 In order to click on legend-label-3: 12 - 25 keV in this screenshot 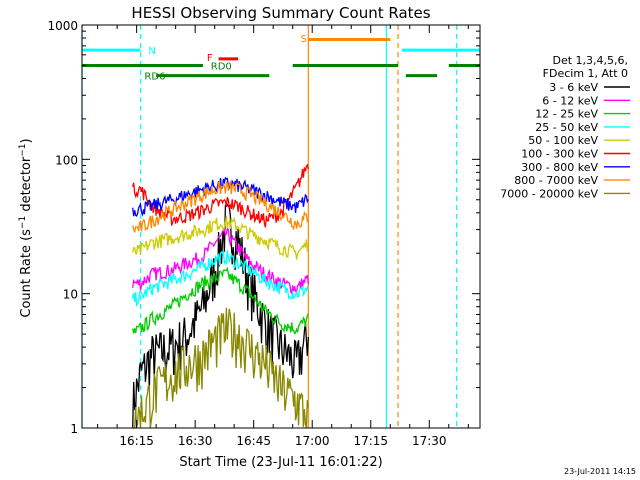, I will do `click(566, 114)`.